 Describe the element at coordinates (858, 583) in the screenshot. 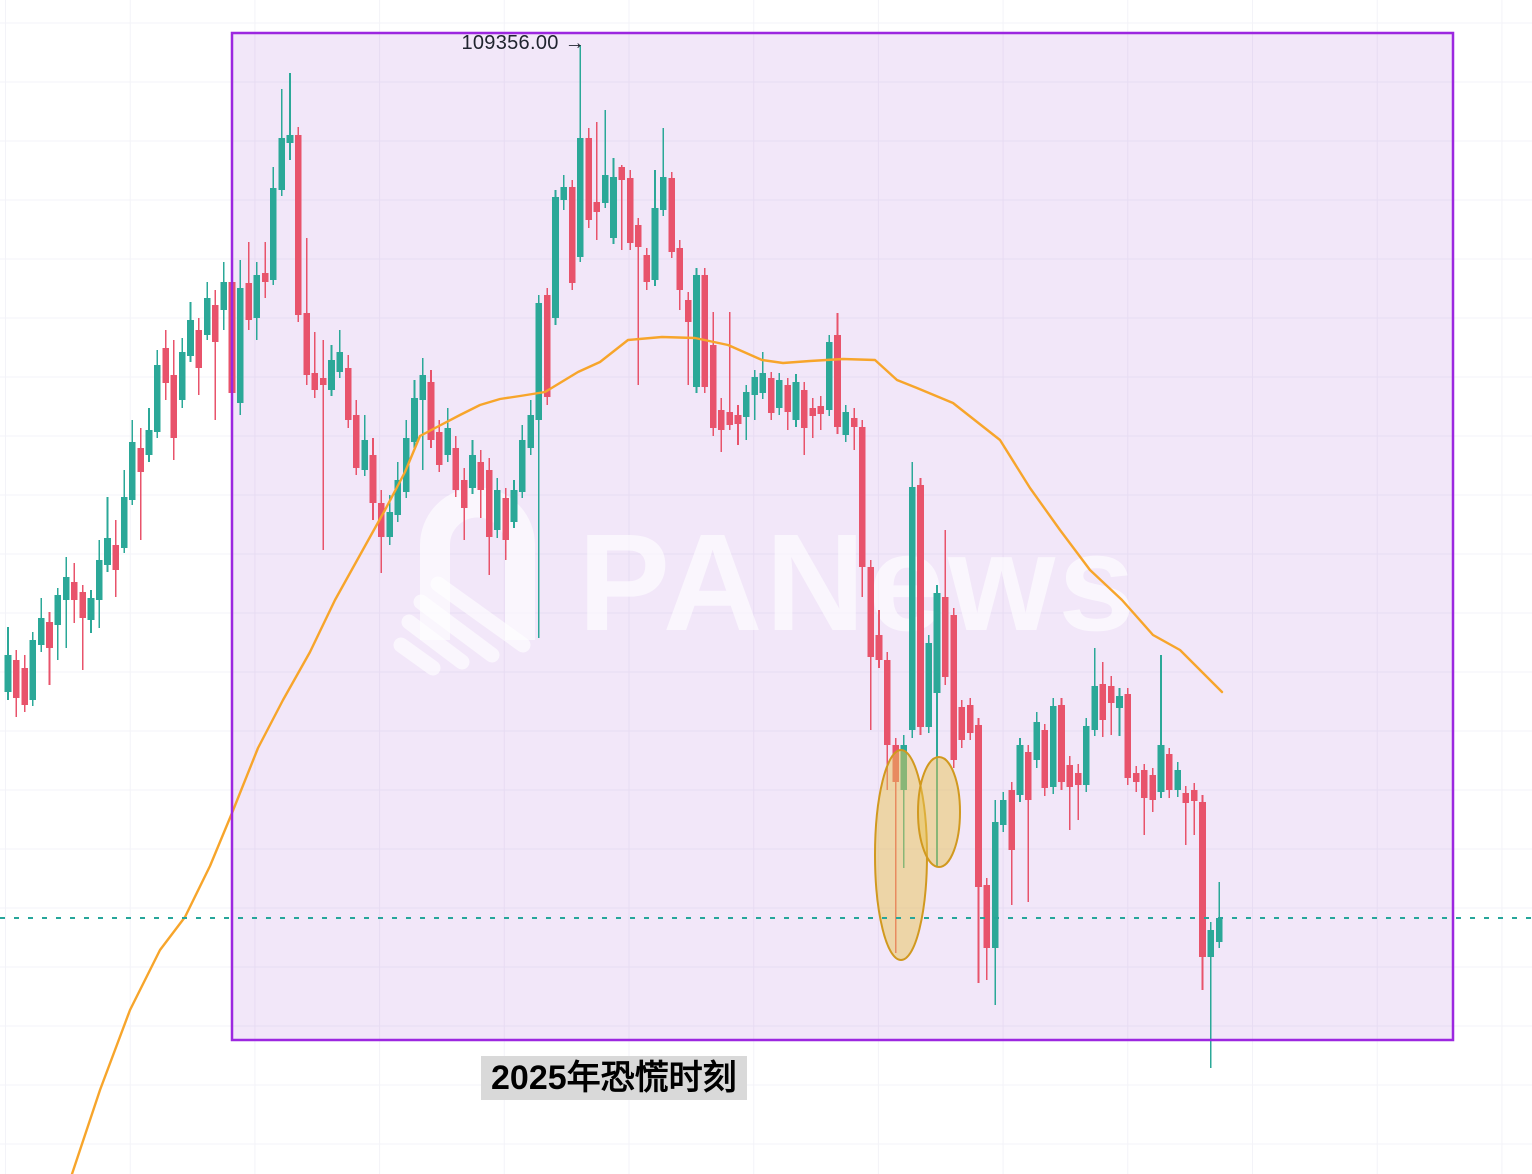

I see `watermark-text: PANews` at that location.